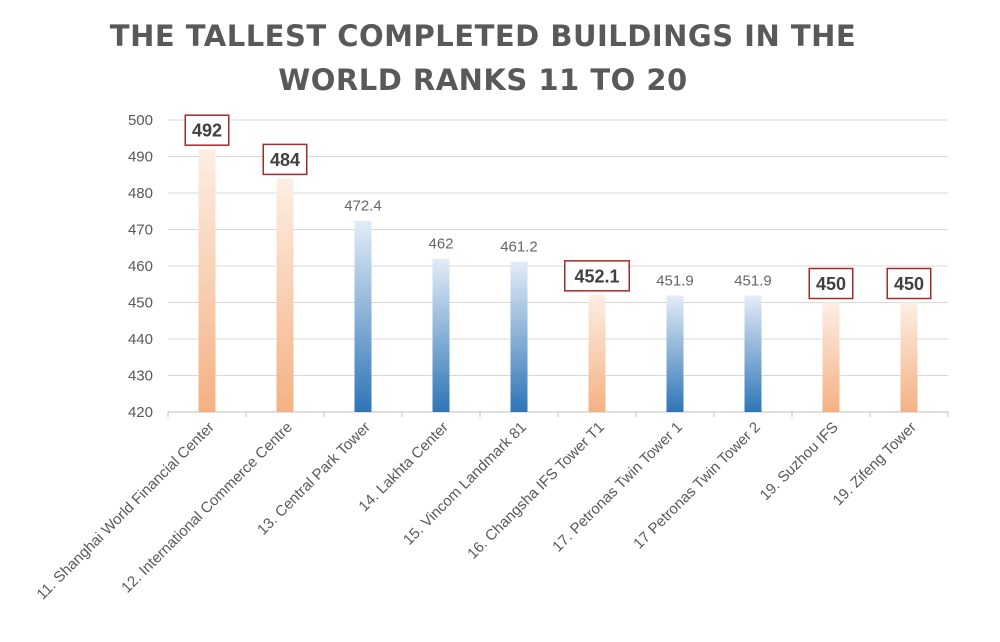  What do you see at coordinates (536, 491) in the screenshot?
I see `category-label: 16. Changsha IFS Tower T1` at bounding box center [536, 491].